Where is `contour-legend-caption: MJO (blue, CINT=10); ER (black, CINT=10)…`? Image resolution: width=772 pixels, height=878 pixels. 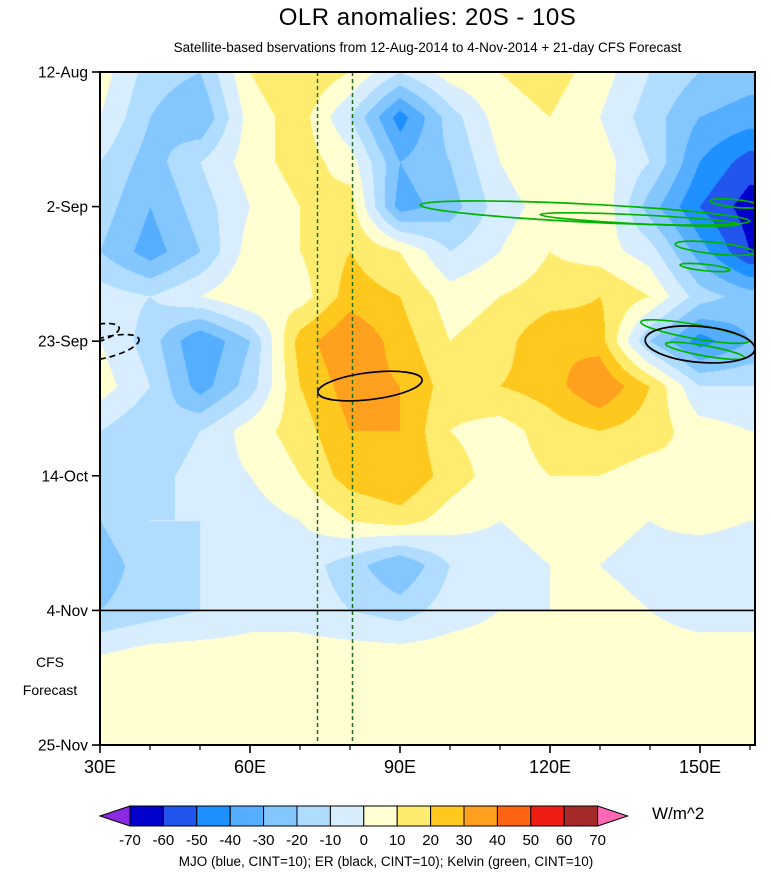
contour-legend-caption: MJO (blue, CINT=10); ER (black, CINT=10)… is located at coordinates (386, 861).